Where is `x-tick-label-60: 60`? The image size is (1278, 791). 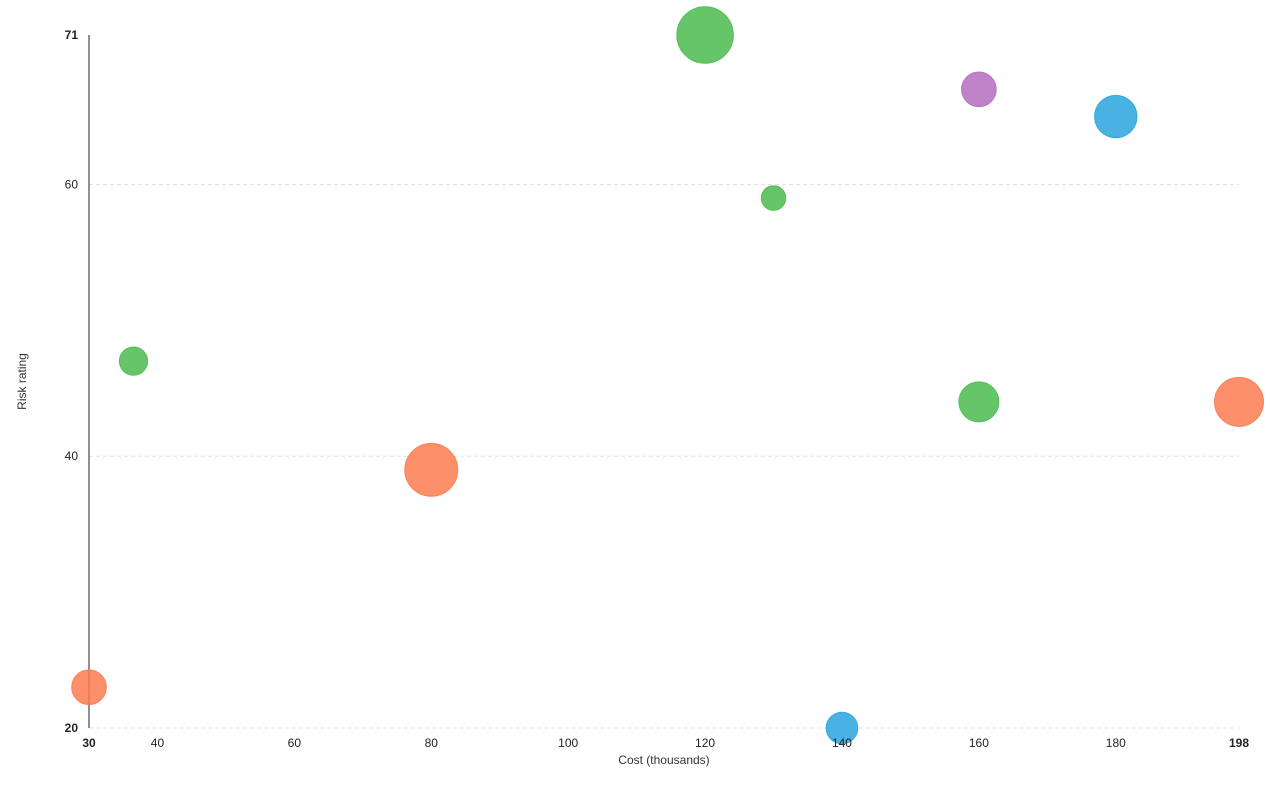
x-tick-label-60: 60 is located at coordinates (295, 743).